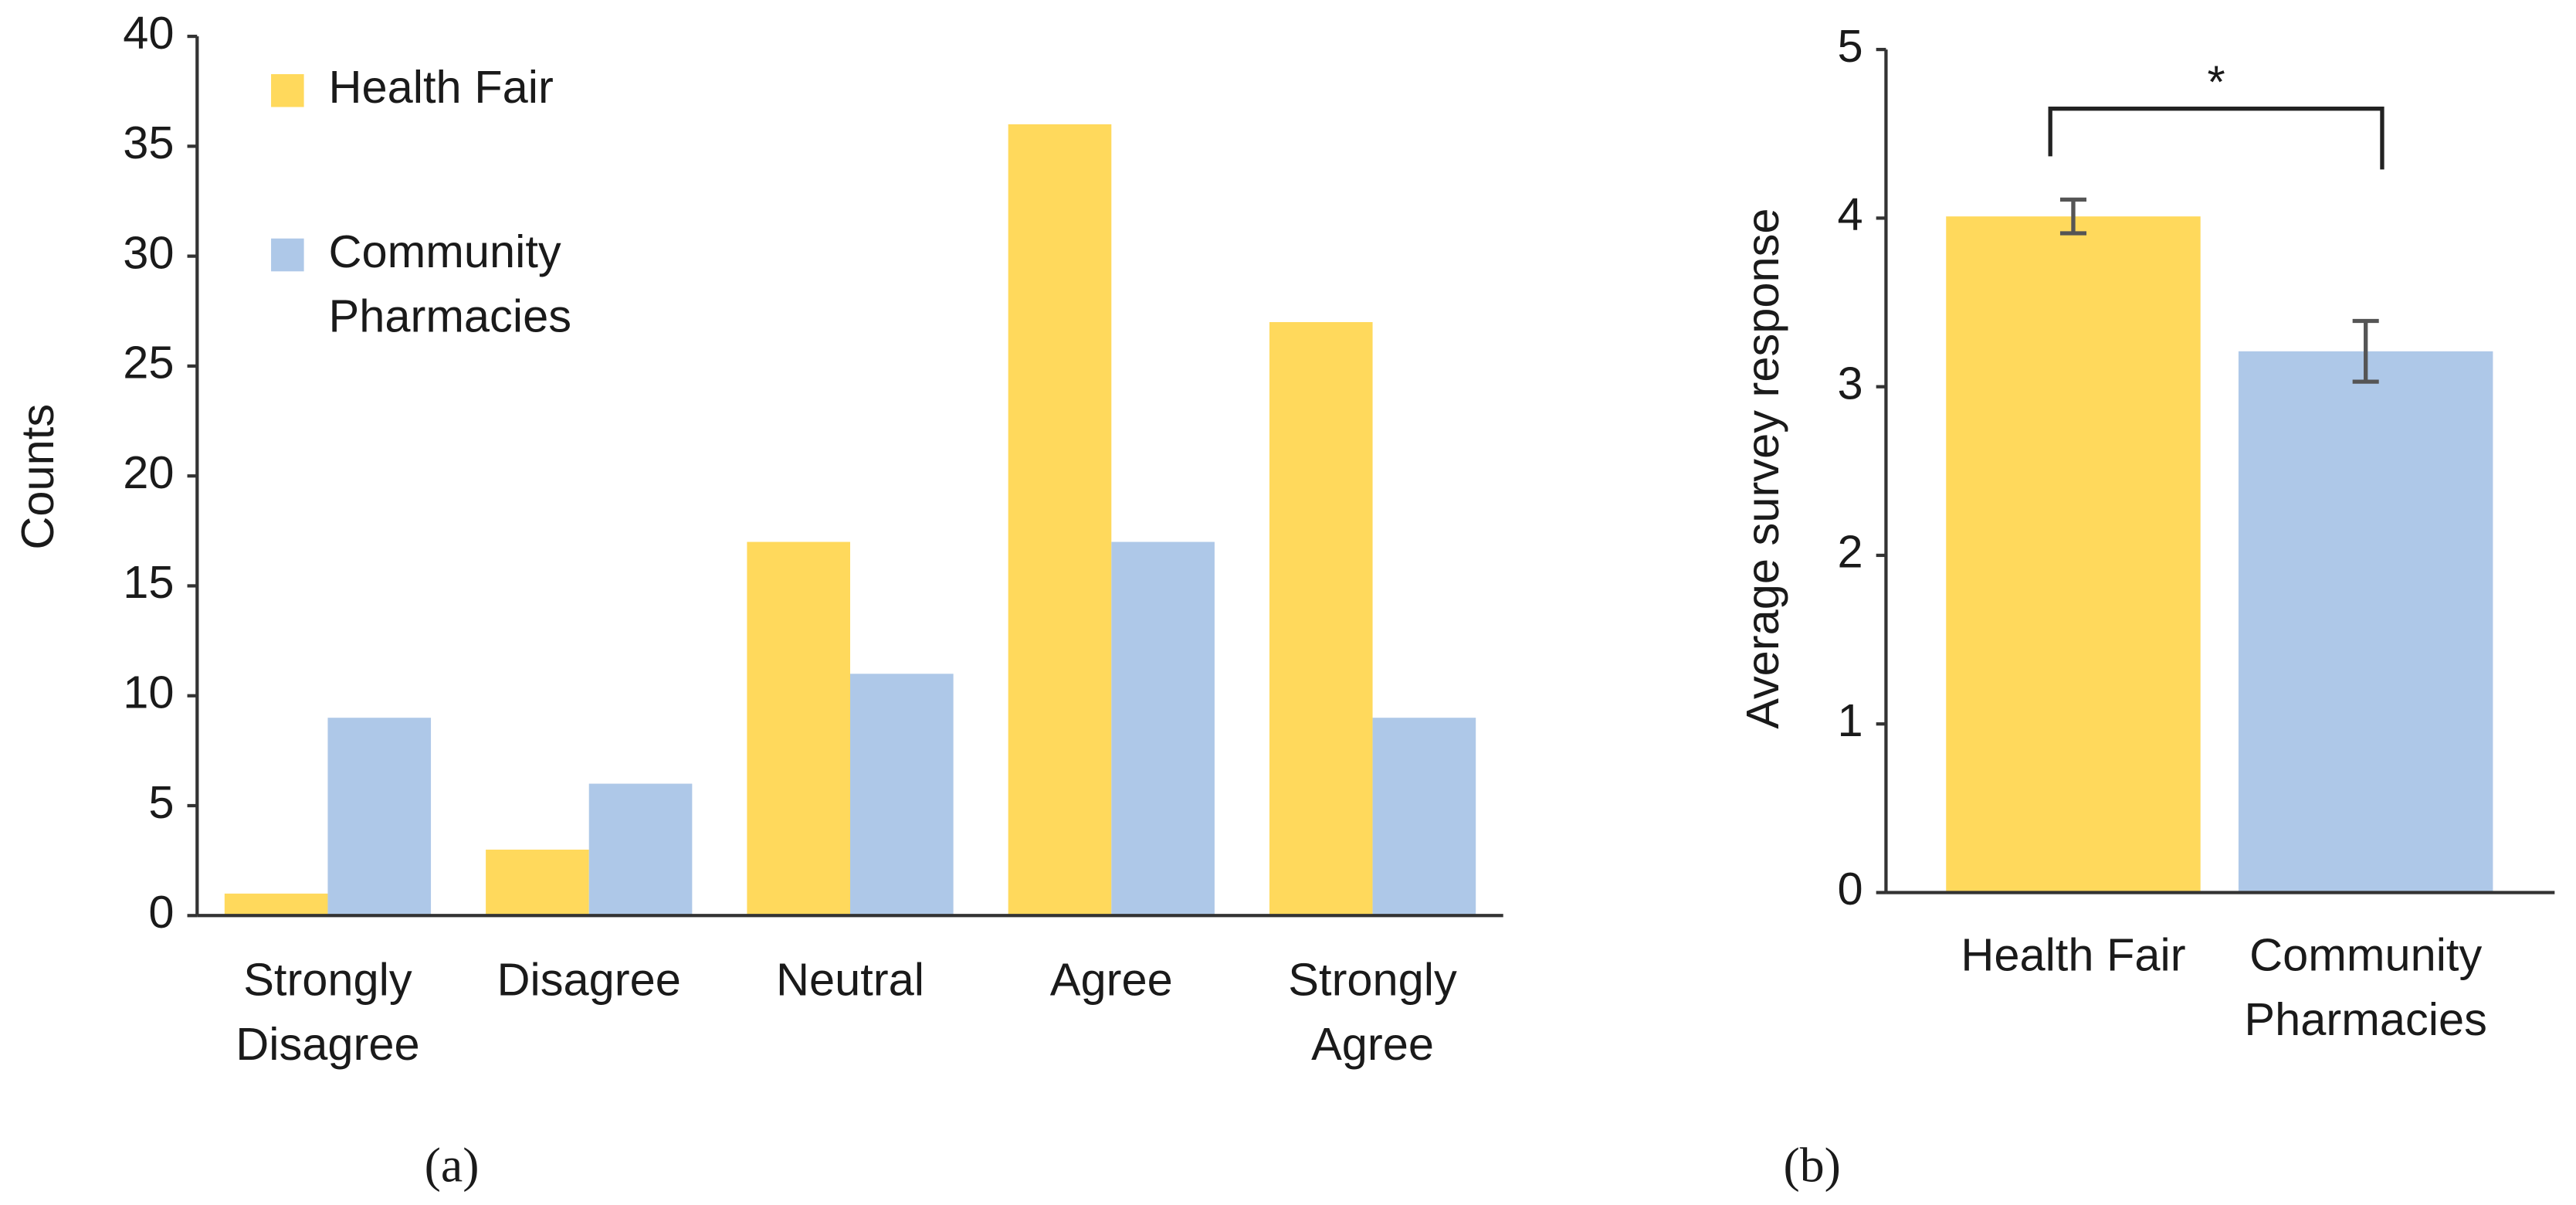 This screenshot has height=1205, width=2576. I want to click on x-tick-label: Strongly Disagree, so click(327, 1011).